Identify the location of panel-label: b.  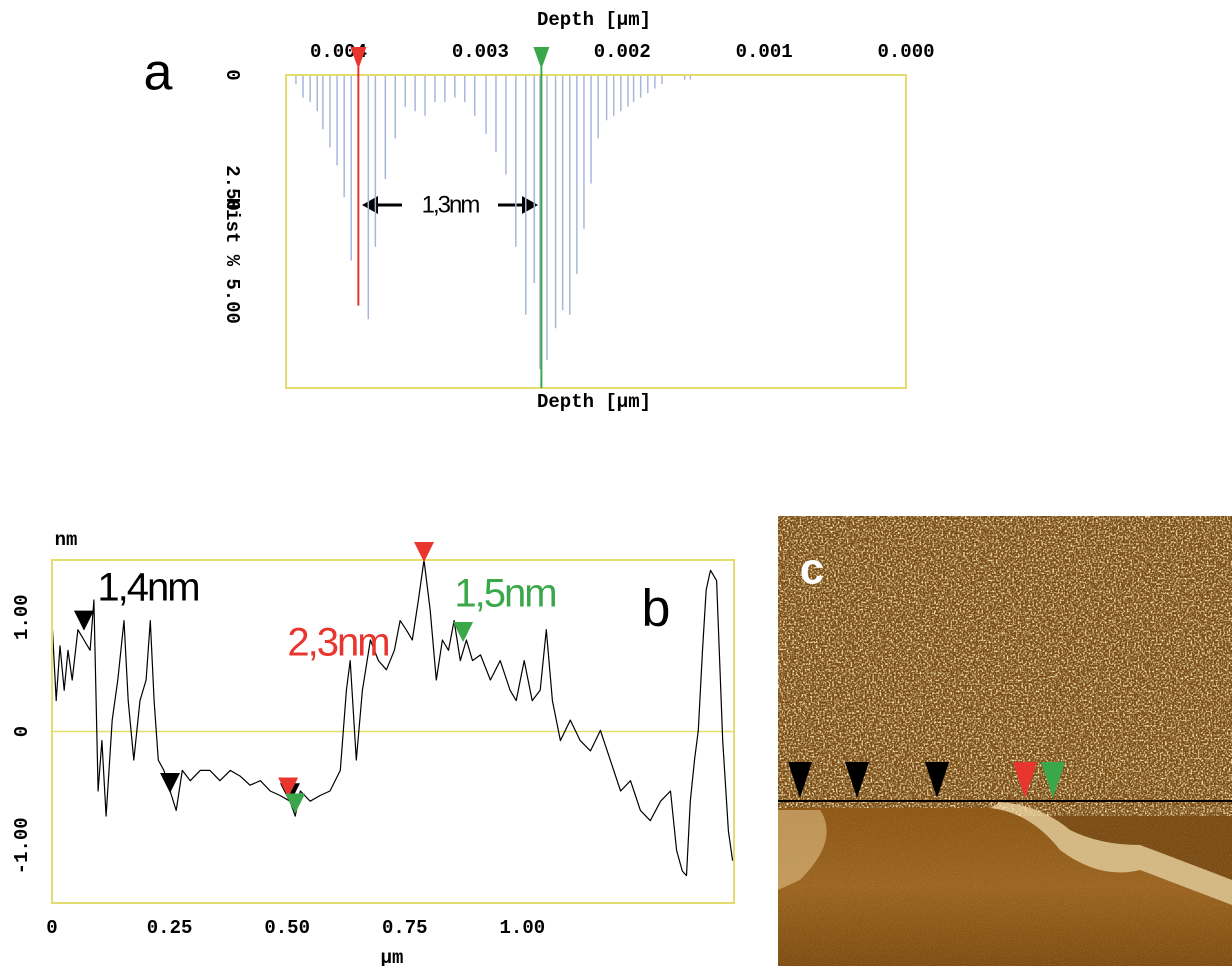
(656, 609).